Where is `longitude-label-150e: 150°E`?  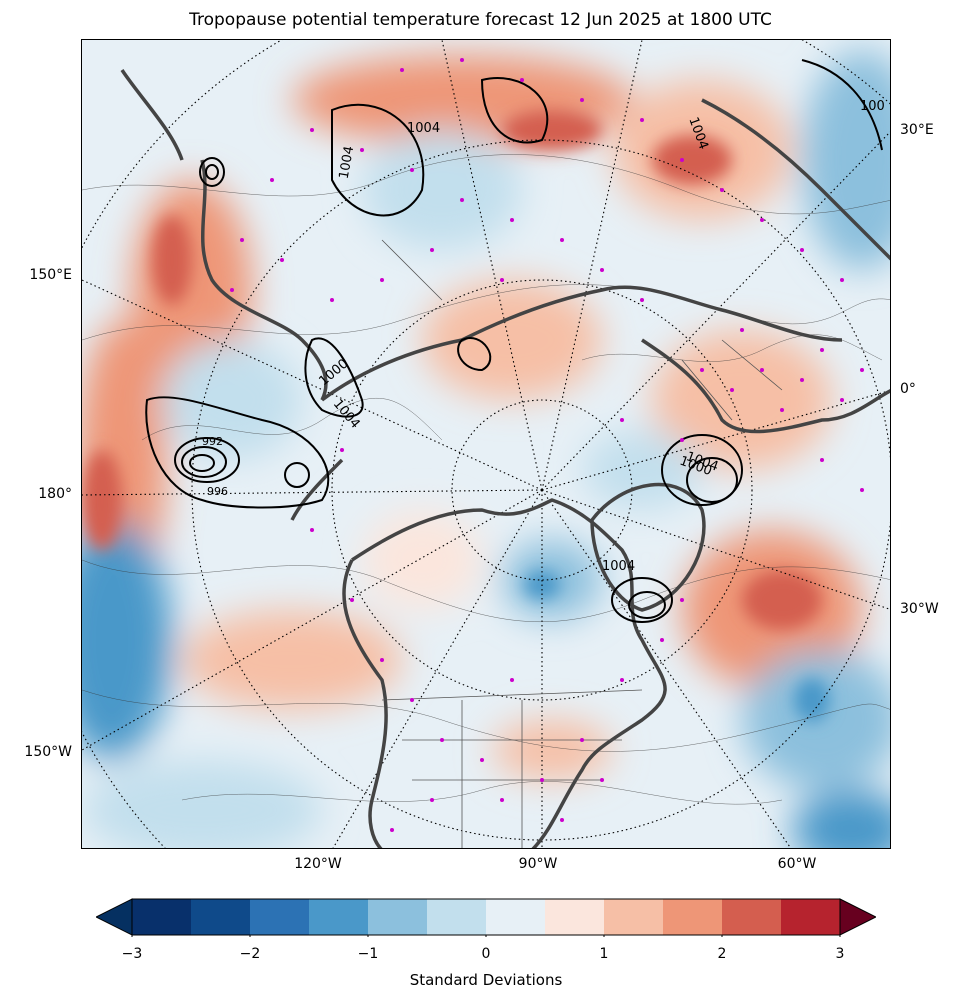
longitude-label-150e: 150°E is located at coordinates (50, 275).